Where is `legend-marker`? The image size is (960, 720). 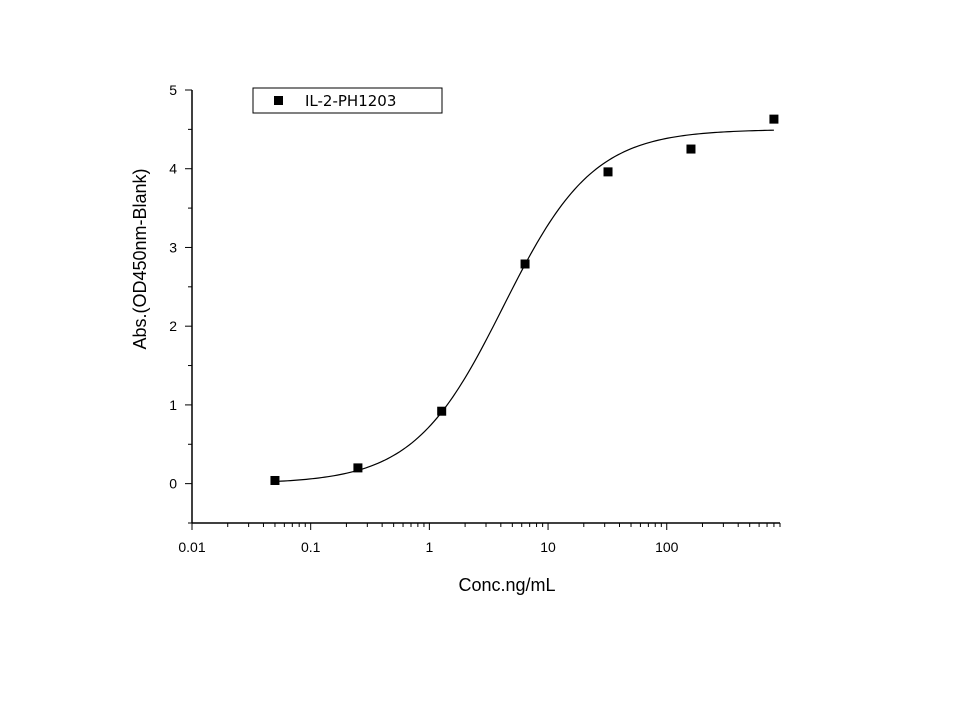
legend-marker is located at coordinates (278, 100).